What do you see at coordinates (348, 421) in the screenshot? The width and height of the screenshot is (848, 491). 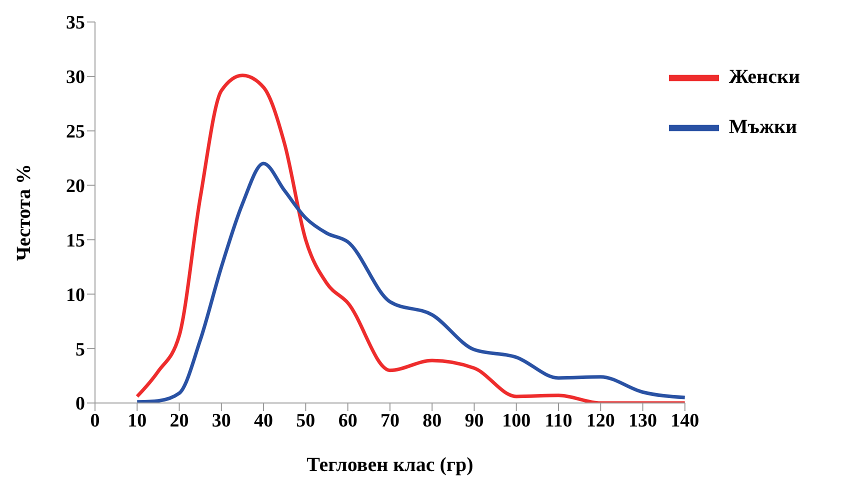 I see `x-tick-label: 60` at bounding box center [348, 421].